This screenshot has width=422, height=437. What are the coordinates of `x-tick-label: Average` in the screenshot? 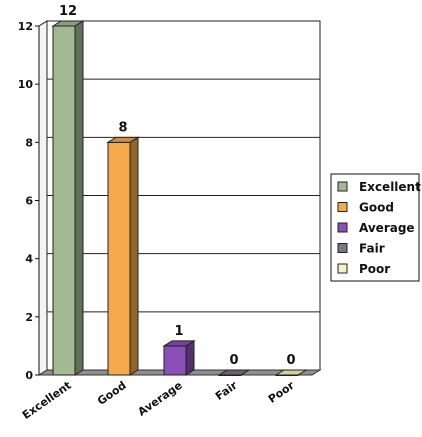 It's located at (160, 399).